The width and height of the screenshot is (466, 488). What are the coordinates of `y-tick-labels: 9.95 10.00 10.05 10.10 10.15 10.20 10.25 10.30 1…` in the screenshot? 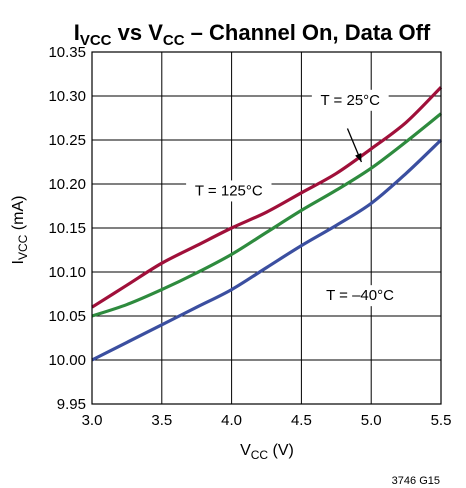 It's located at (67, 228).